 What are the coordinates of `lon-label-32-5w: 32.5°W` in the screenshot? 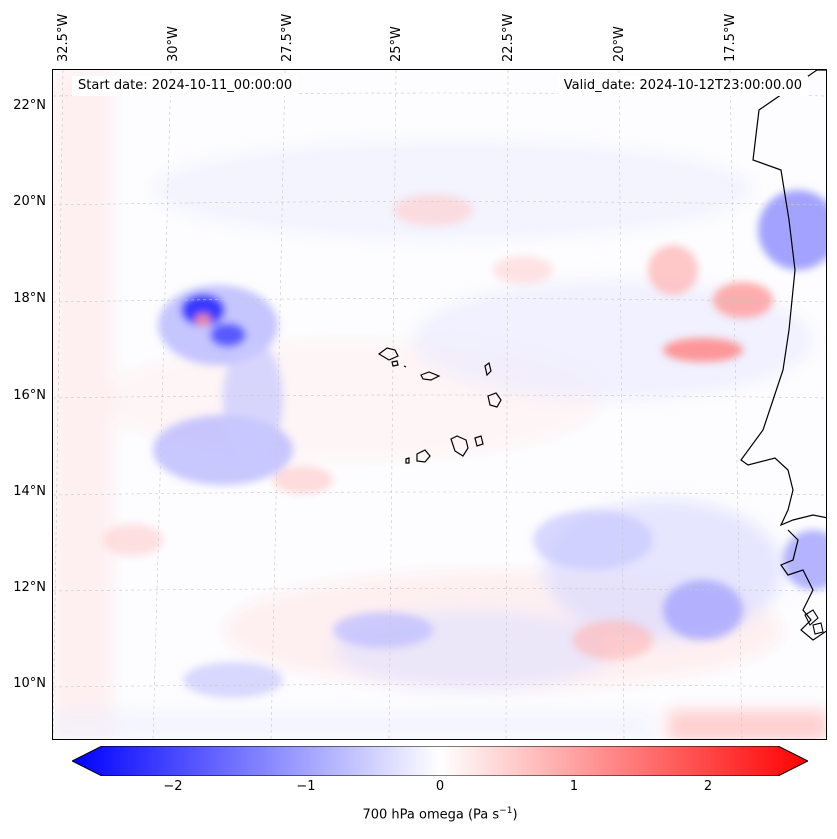 It's located at (63, 37).